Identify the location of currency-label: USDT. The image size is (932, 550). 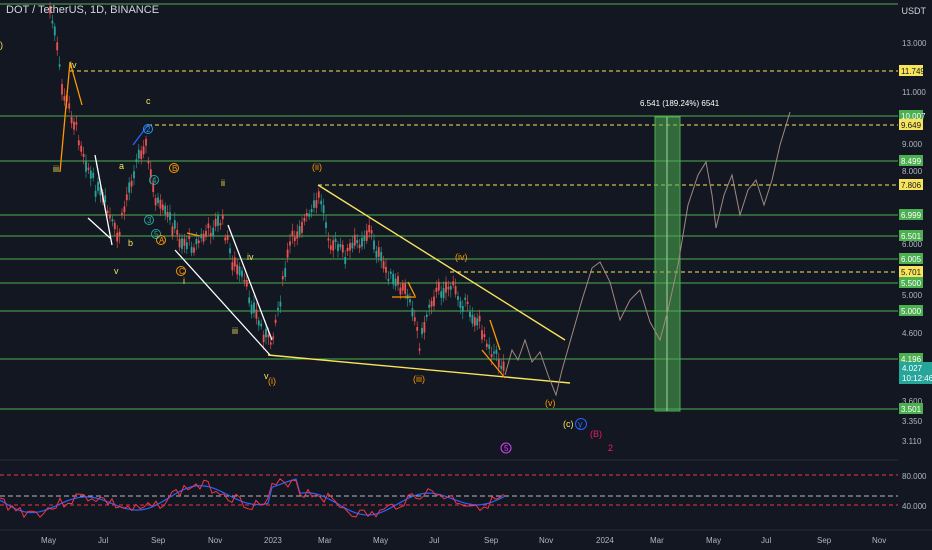
(914, 11).